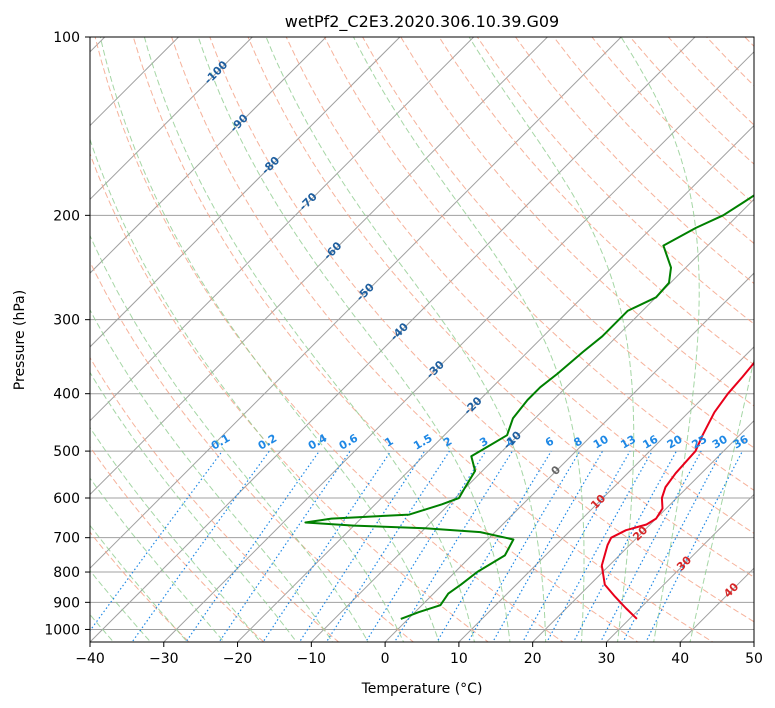 Image resolution: width=775 pixels, height=708 pixels. Describe the element at coordinates (459, 659) in the screenshot. I see `x-tick-label: 10` at that location.